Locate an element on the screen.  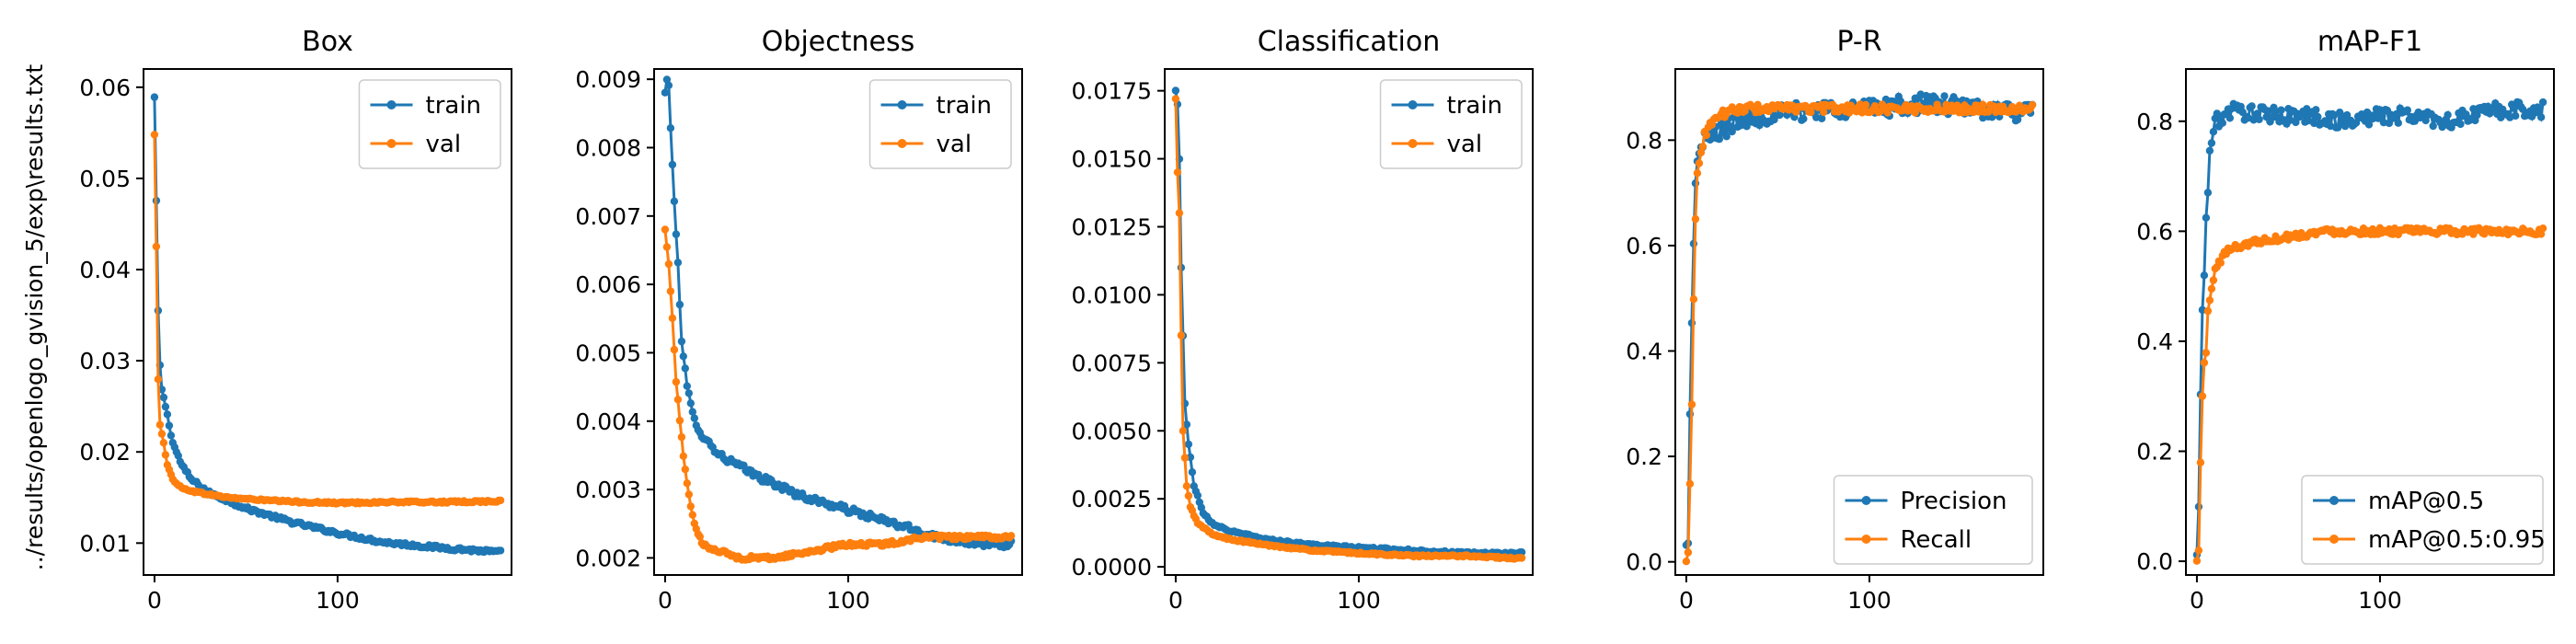
y-tick-label: 0.4 is located at coordinates (1644, 352).